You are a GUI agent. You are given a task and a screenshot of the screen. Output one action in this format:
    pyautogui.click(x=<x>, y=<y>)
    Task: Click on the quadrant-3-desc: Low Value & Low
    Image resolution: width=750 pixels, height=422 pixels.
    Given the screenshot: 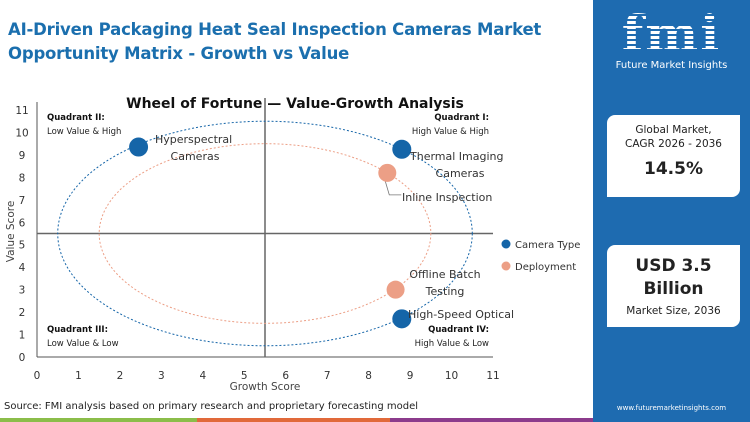 What is the action you would take?
    pyautogui.click(x=83, y=344)
    